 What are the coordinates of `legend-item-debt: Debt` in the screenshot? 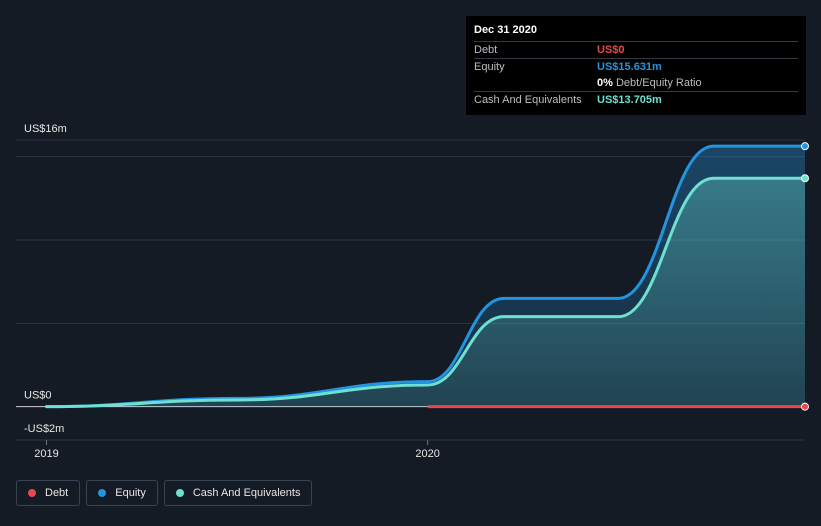 It's located at (48, 493).